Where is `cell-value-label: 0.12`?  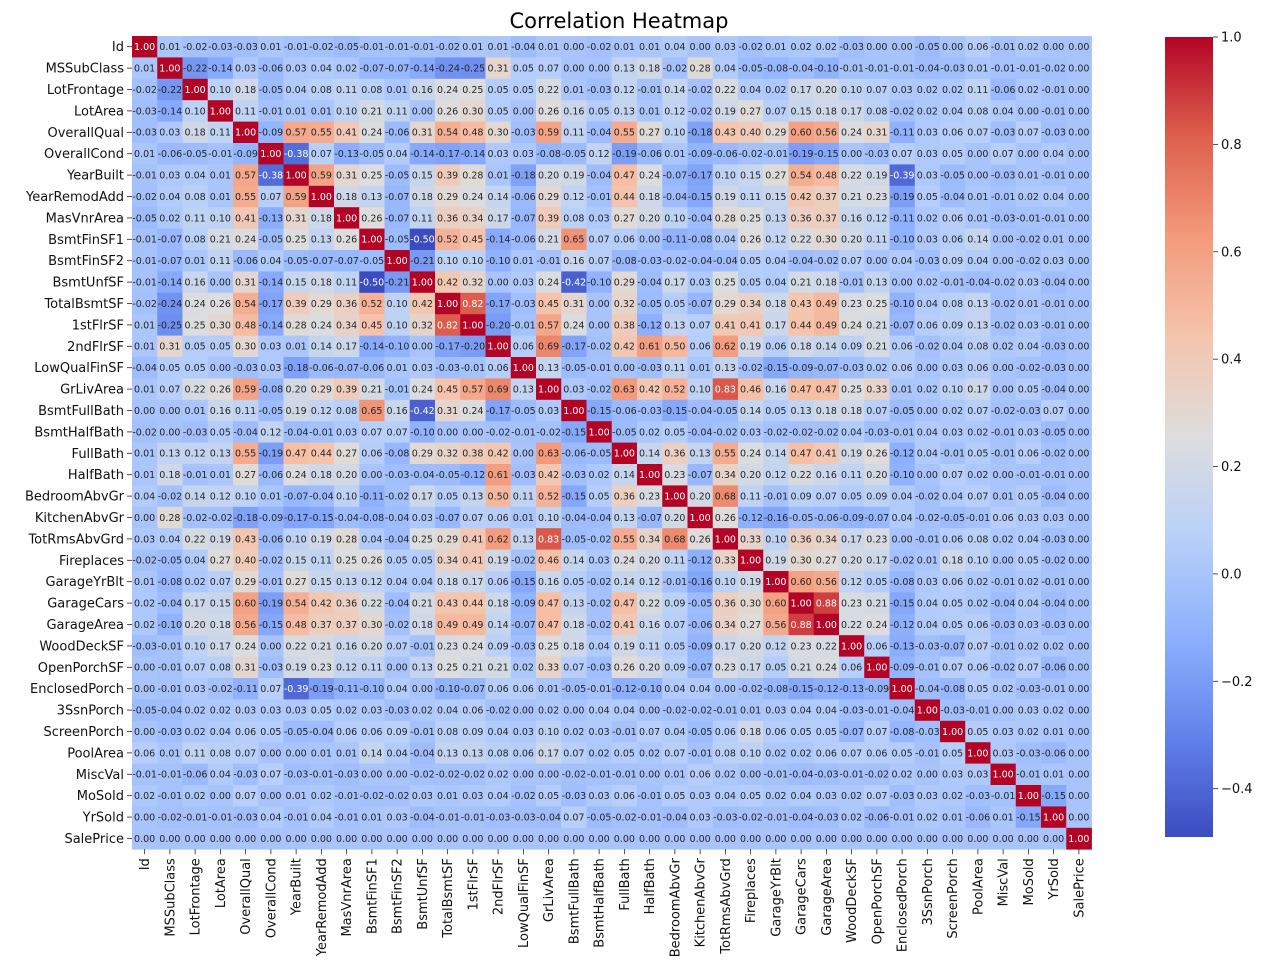 cell-value-label: 0.12 is located at coordinates (775, 646).